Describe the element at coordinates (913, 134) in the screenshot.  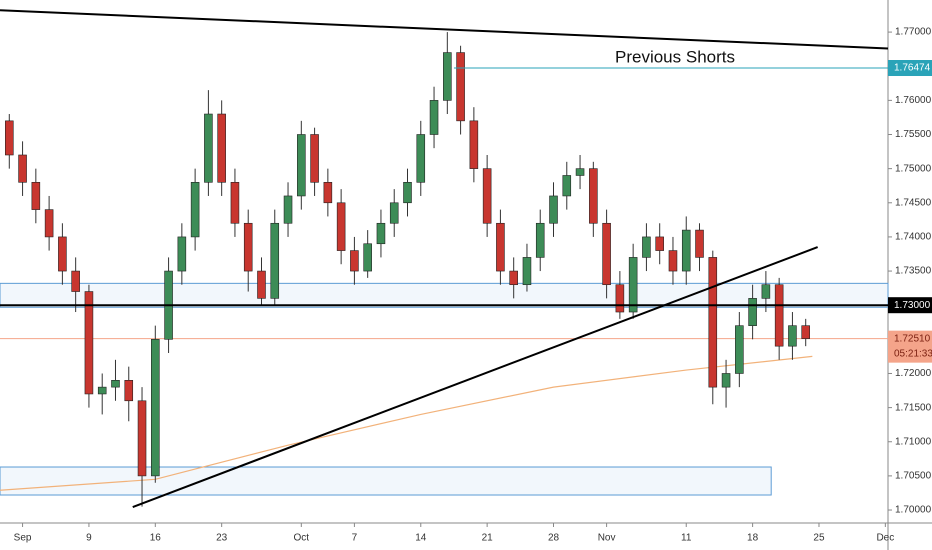
I see `y-tick-label: 1.75500` at that location.